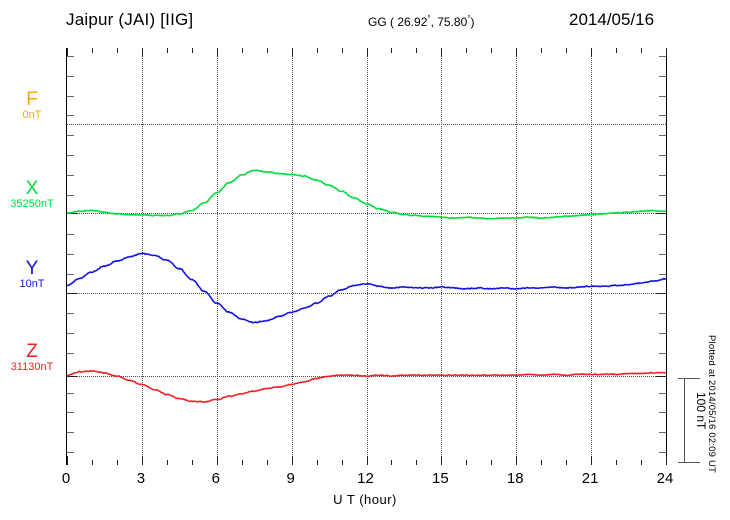 The image size is (730, 520). What do you see at coordinates (442, 460) in the screenshot?
I see `x-tick-bot-h15` at bounding box center [442, 460].